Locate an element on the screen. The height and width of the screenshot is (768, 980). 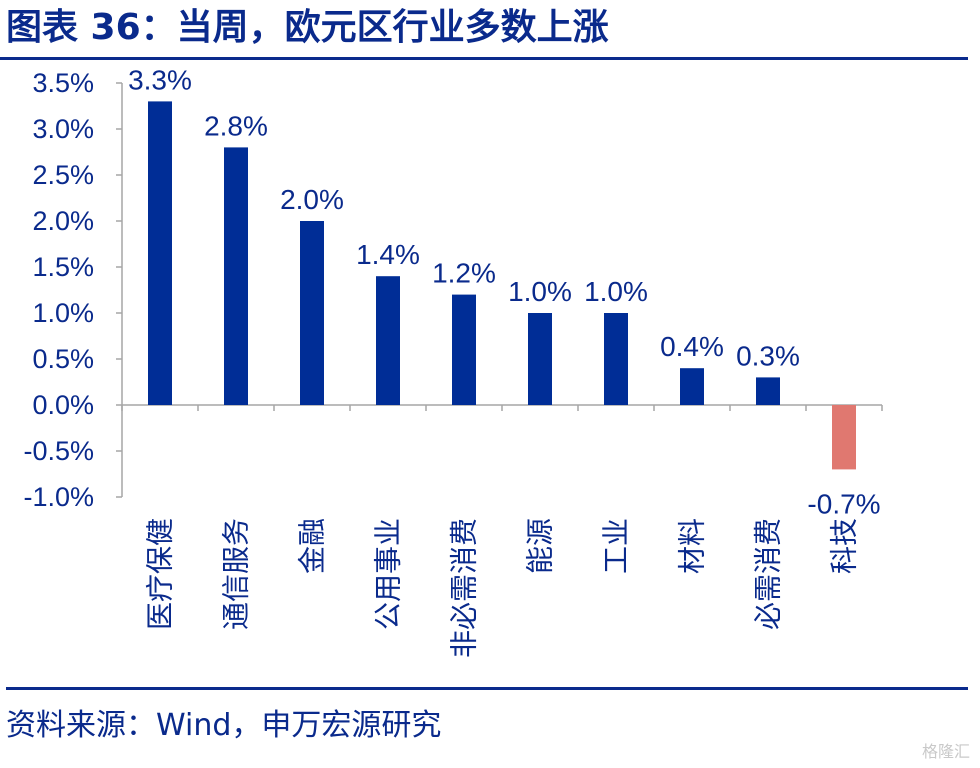
y-tick-label: -1.0% is located at coordinates (58, 497).